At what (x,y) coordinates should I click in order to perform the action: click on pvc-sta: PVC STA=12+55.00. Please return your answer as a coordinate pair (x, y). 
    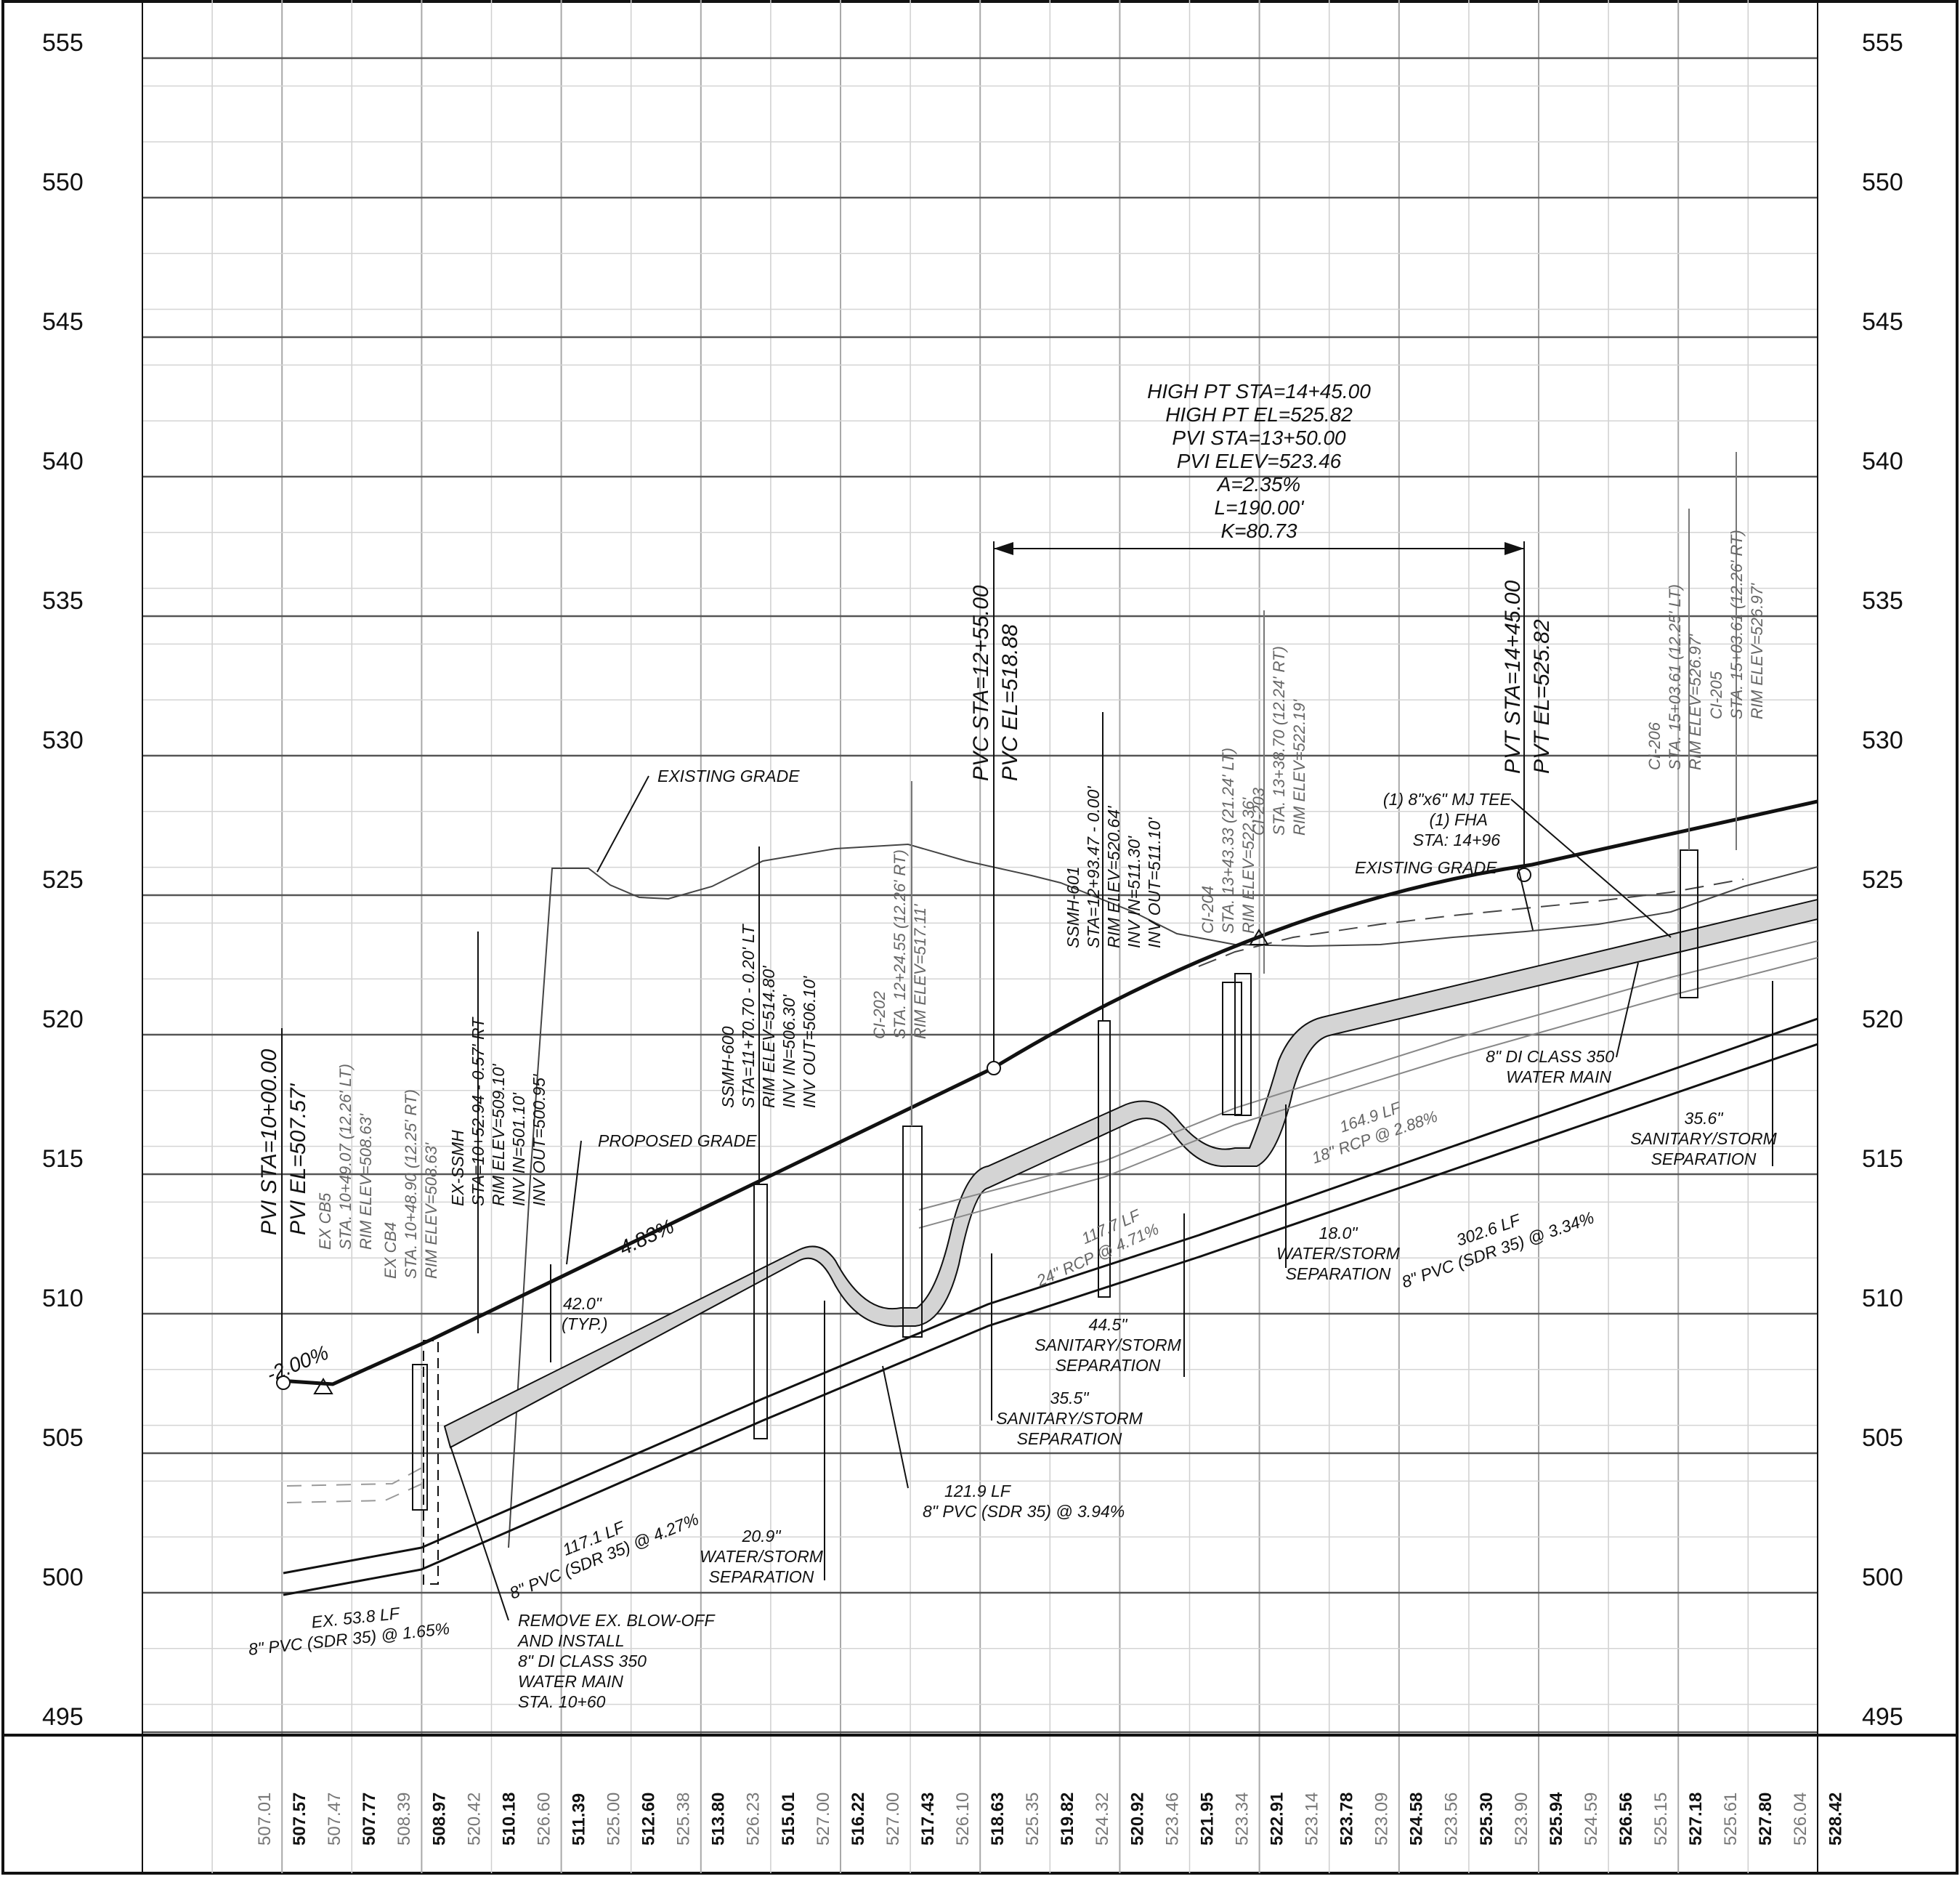
    Looking at the image, I should click on (981, 683).